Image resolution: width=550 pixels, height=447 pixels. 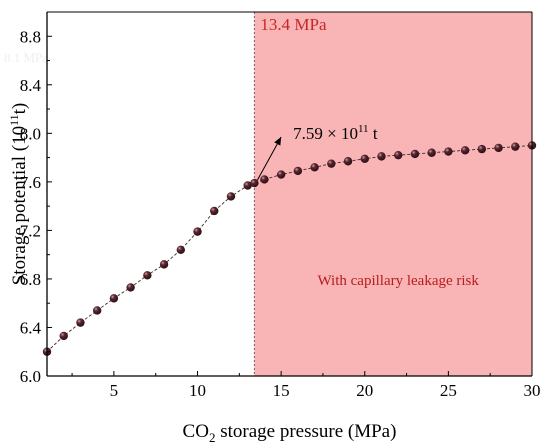 I want to click on annotation-arrow, so click(x=269, y=158).